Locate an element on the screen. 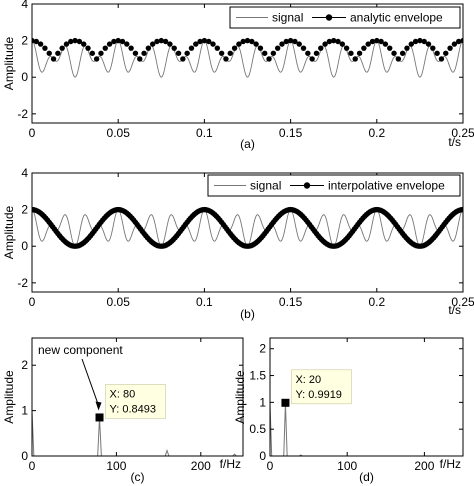  datatip-box is located at coordinates (321, 387).